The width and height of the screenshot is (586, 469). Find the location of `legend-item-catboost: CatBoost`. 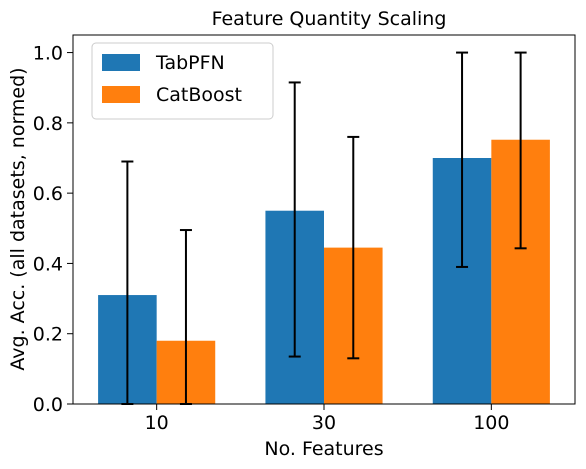

legend-item-catboost: CatBoost is located at coordinates (172, 95).